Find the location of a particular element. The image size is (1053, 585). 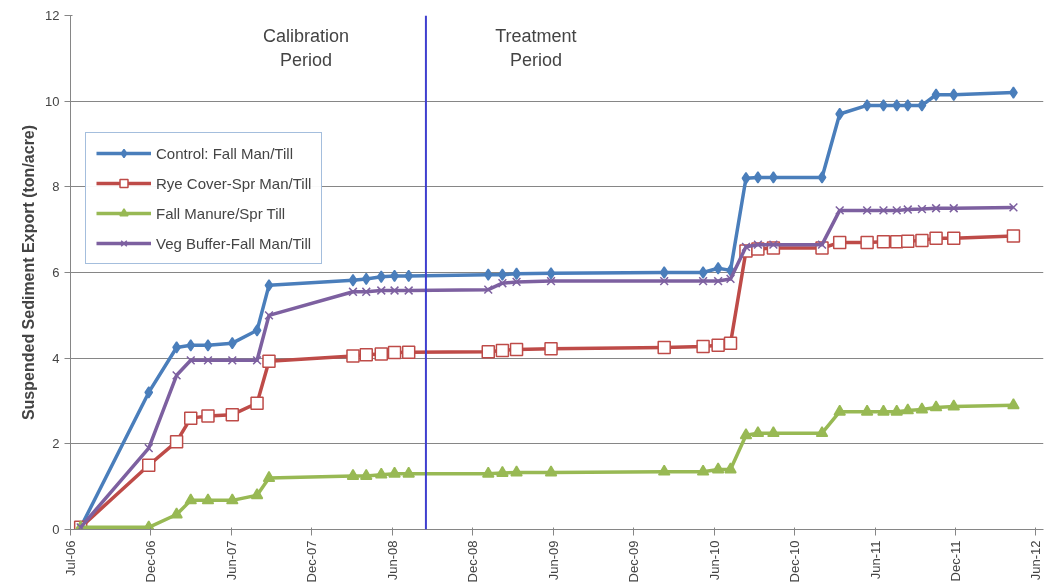

annotation: Treatment Period is located at coordinates (536, 47).